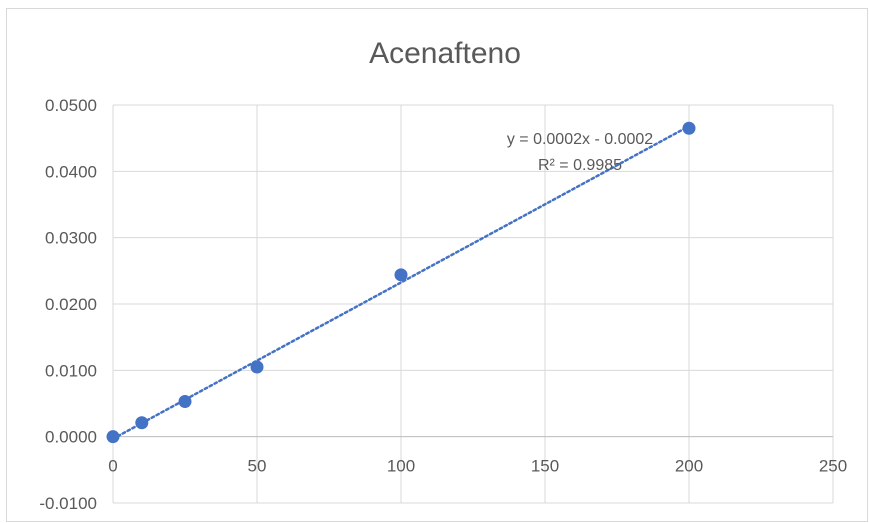 This screenshot has height=523, width=869. I want to click on x-tick-label: 150, so click(545, 466).